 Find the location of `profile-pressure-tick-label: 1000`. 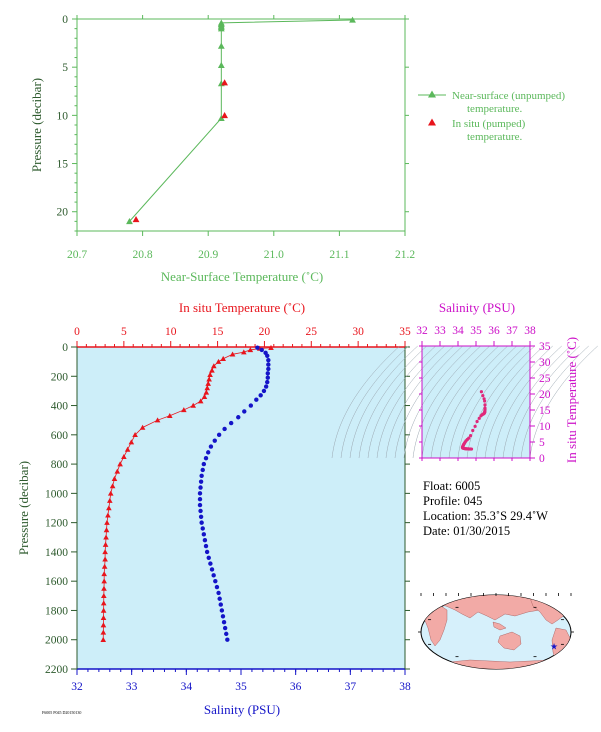

profile-pressure-tick-label: 1000 is located at coordinates (56, 494).